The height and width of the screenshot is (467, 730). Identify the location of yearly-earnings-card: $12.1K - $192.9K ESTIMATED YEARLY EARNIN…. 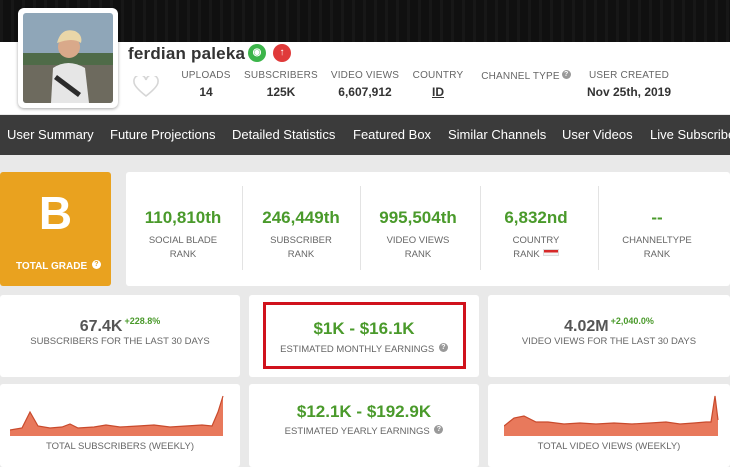
(364, 425).